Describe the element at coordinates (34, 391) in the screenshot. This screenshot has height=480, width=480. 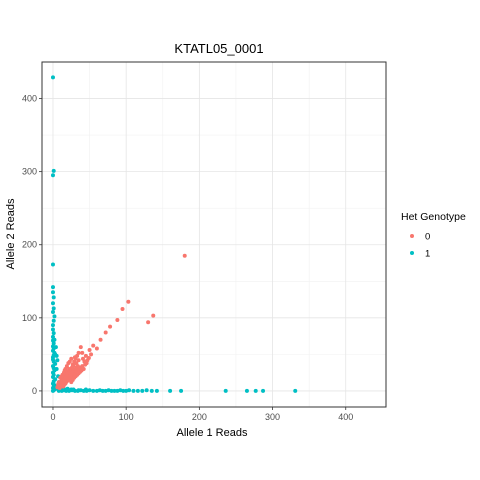
I see `y-tick-label: 0` at that location.